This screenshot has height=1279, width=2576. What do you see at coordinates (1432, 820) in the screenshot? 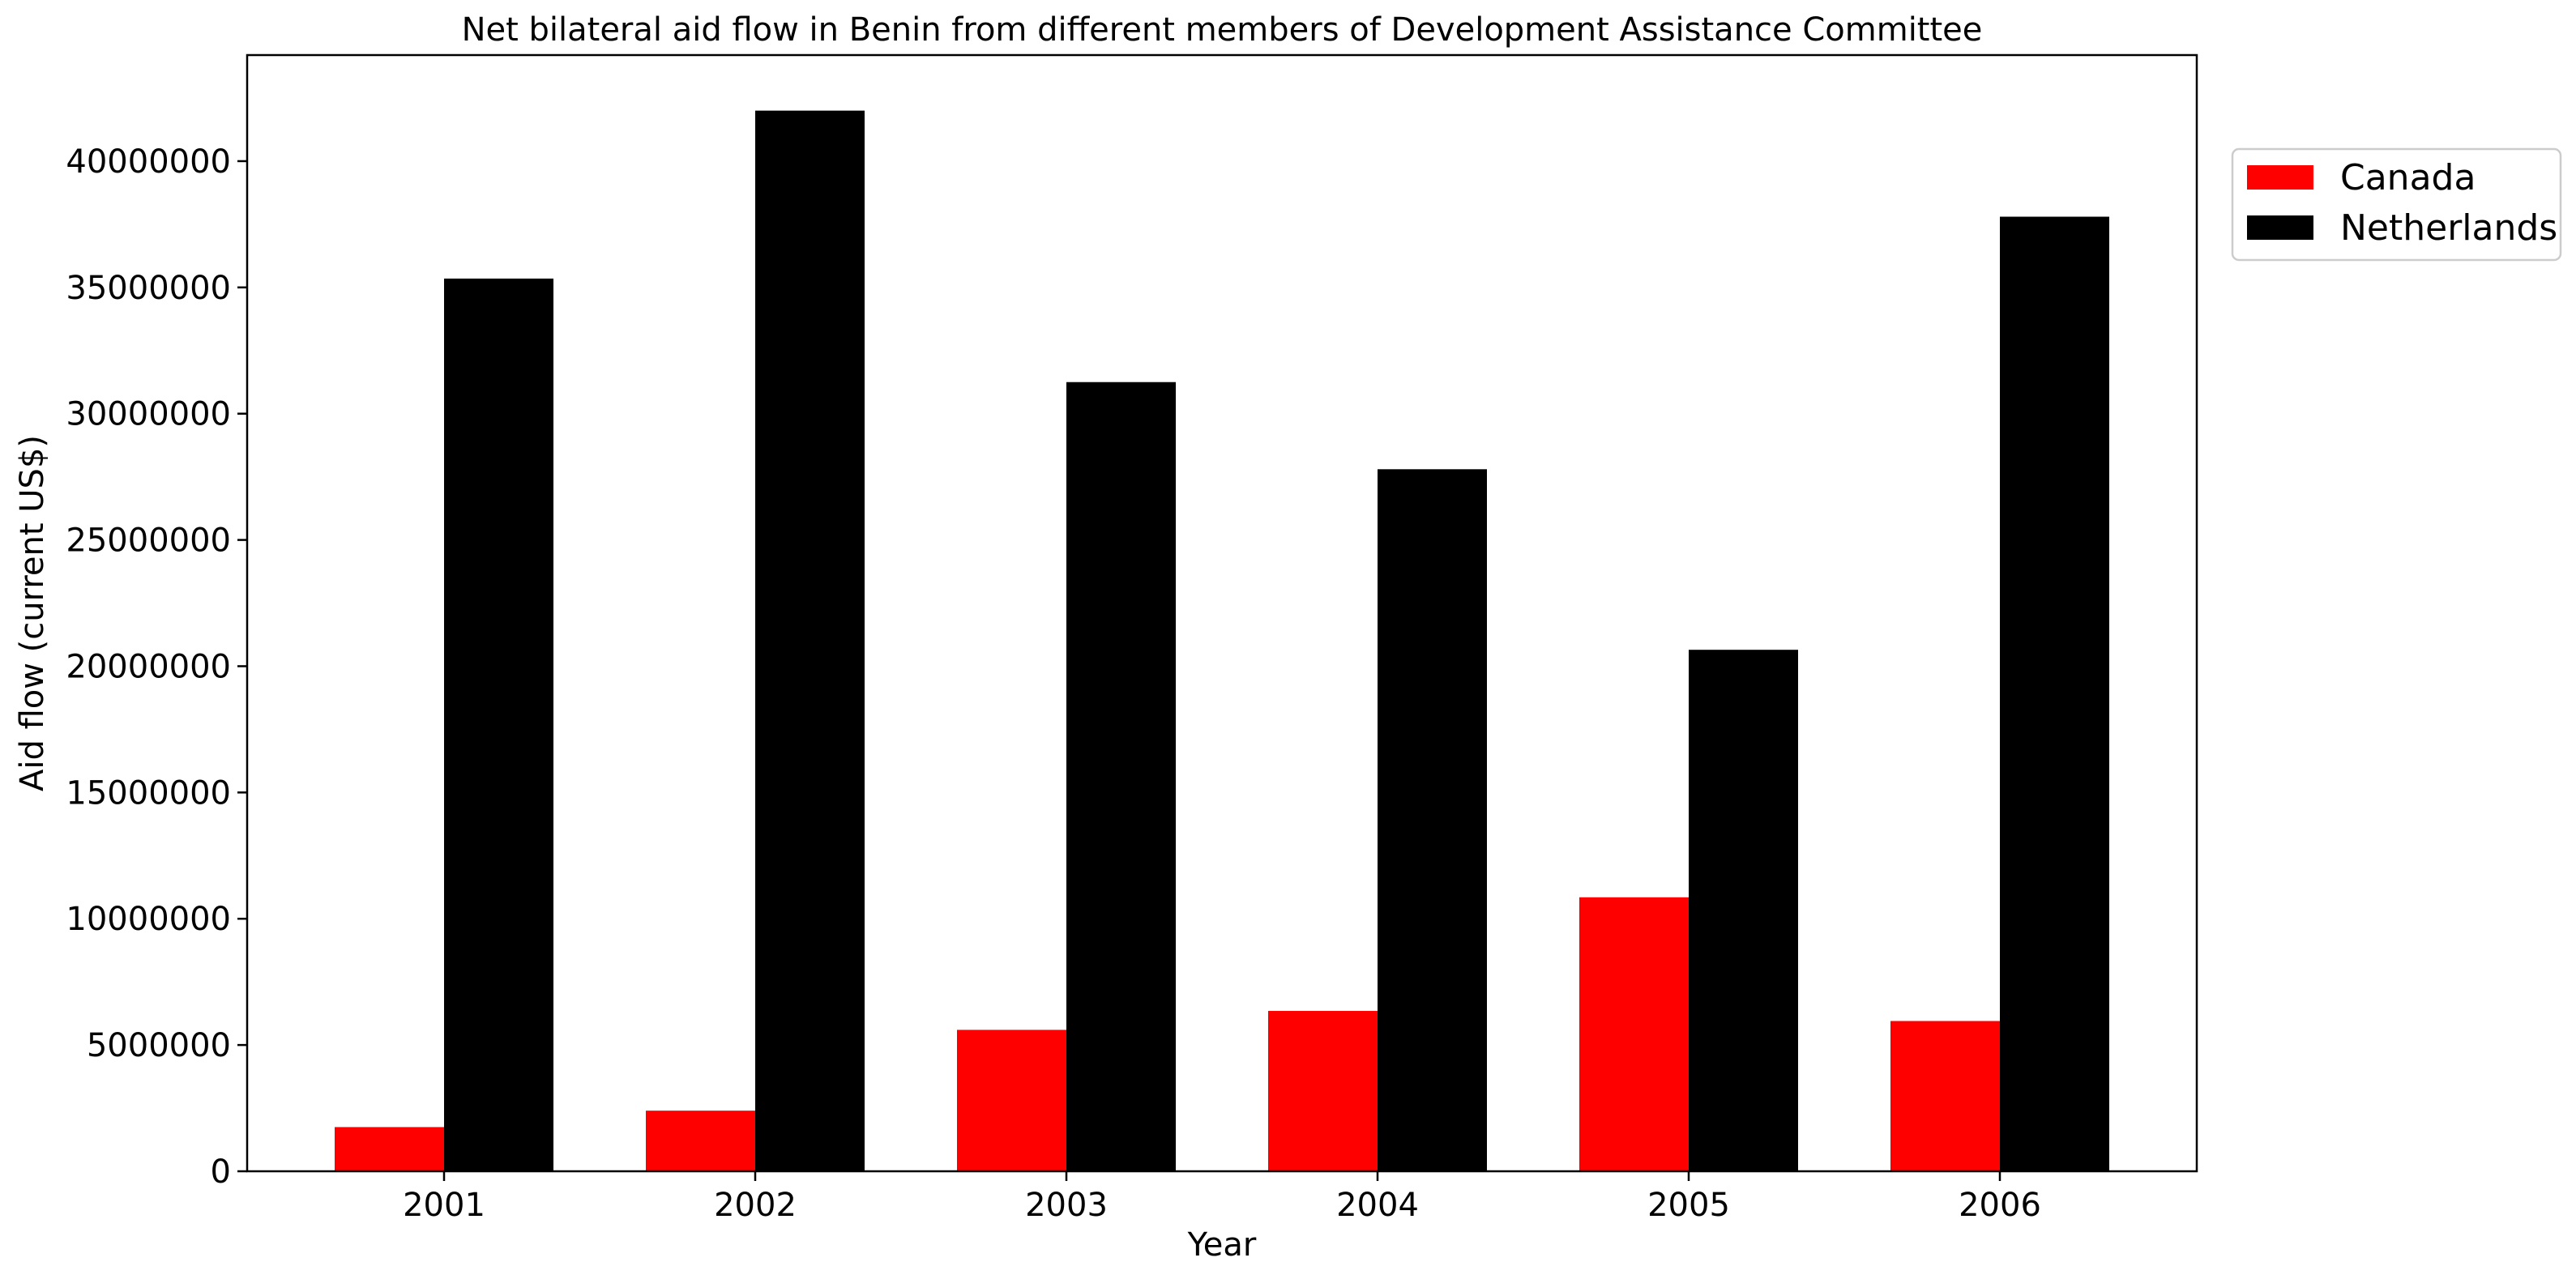
I see `bar-netherlands-2004` at bounding box center [1432, 820].